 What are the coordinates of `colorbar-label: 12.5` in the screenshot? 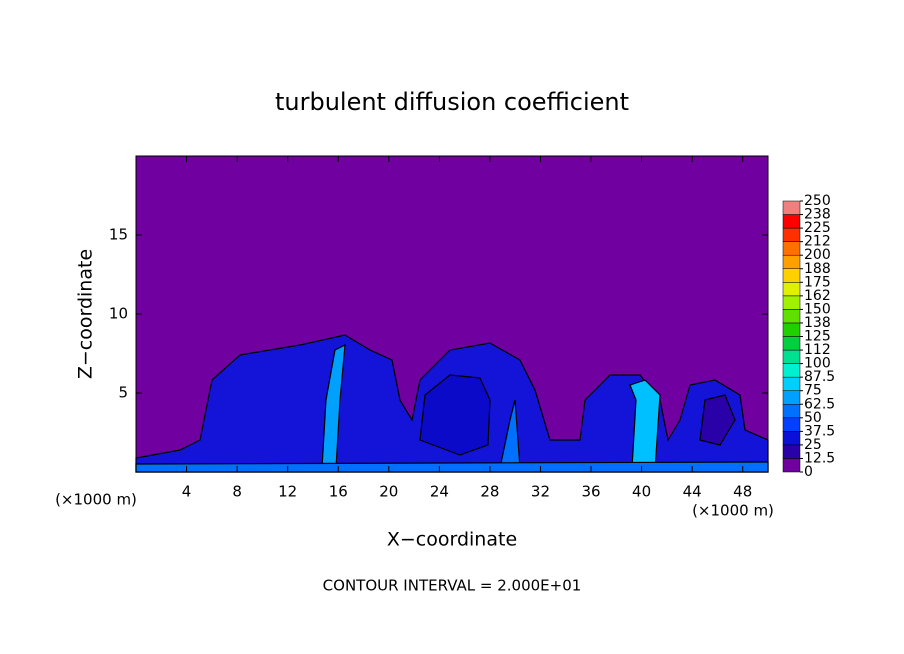 It's located at (819, 458).